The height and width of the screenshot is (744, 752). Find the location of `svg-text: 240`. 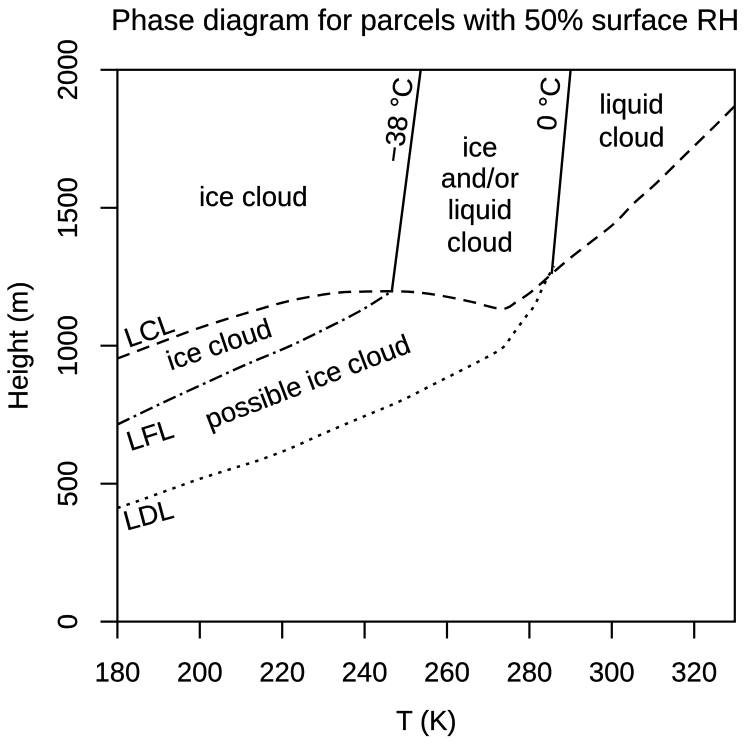

svg-text: 240 is located at coordinates (365, 671).